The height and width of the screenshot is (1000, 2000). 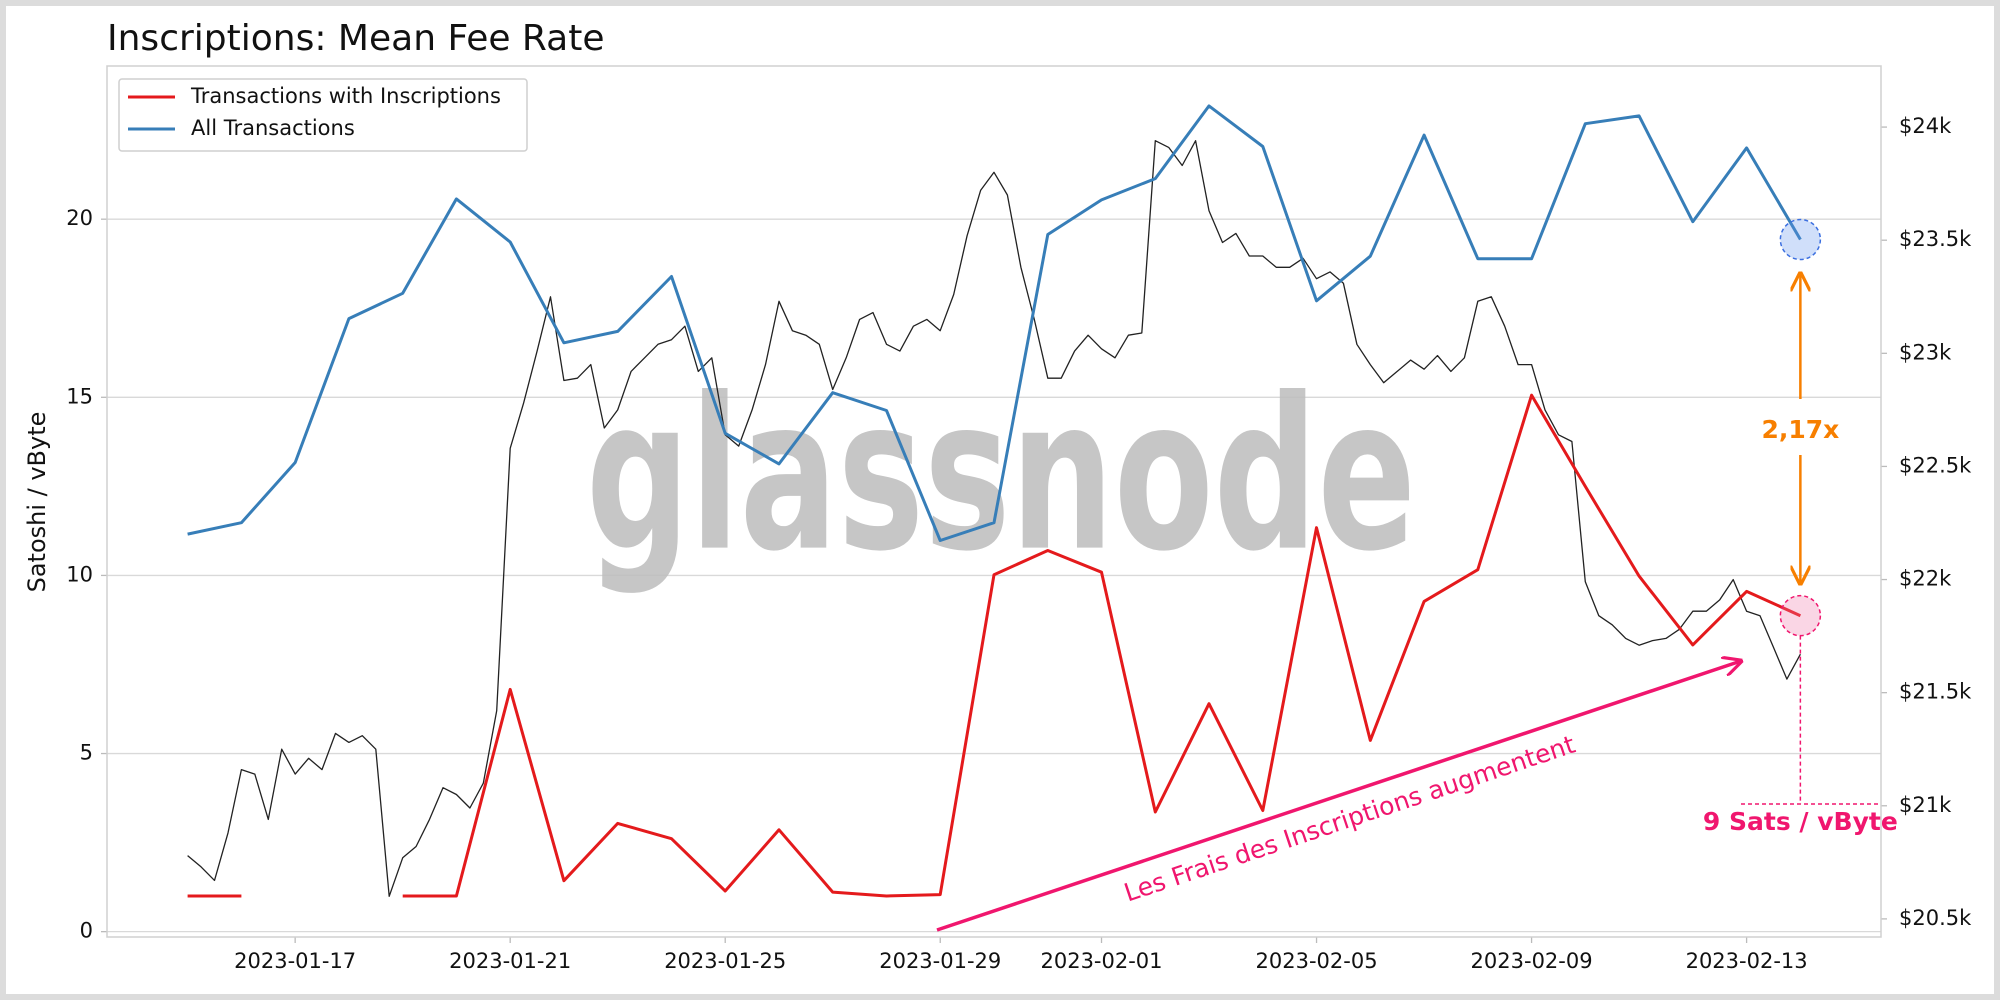 What do you see at coordinates (345, 96) in the screenshot?
I see `legend-label: Transactions with Inscriptions` at bounding box center [345, 96].